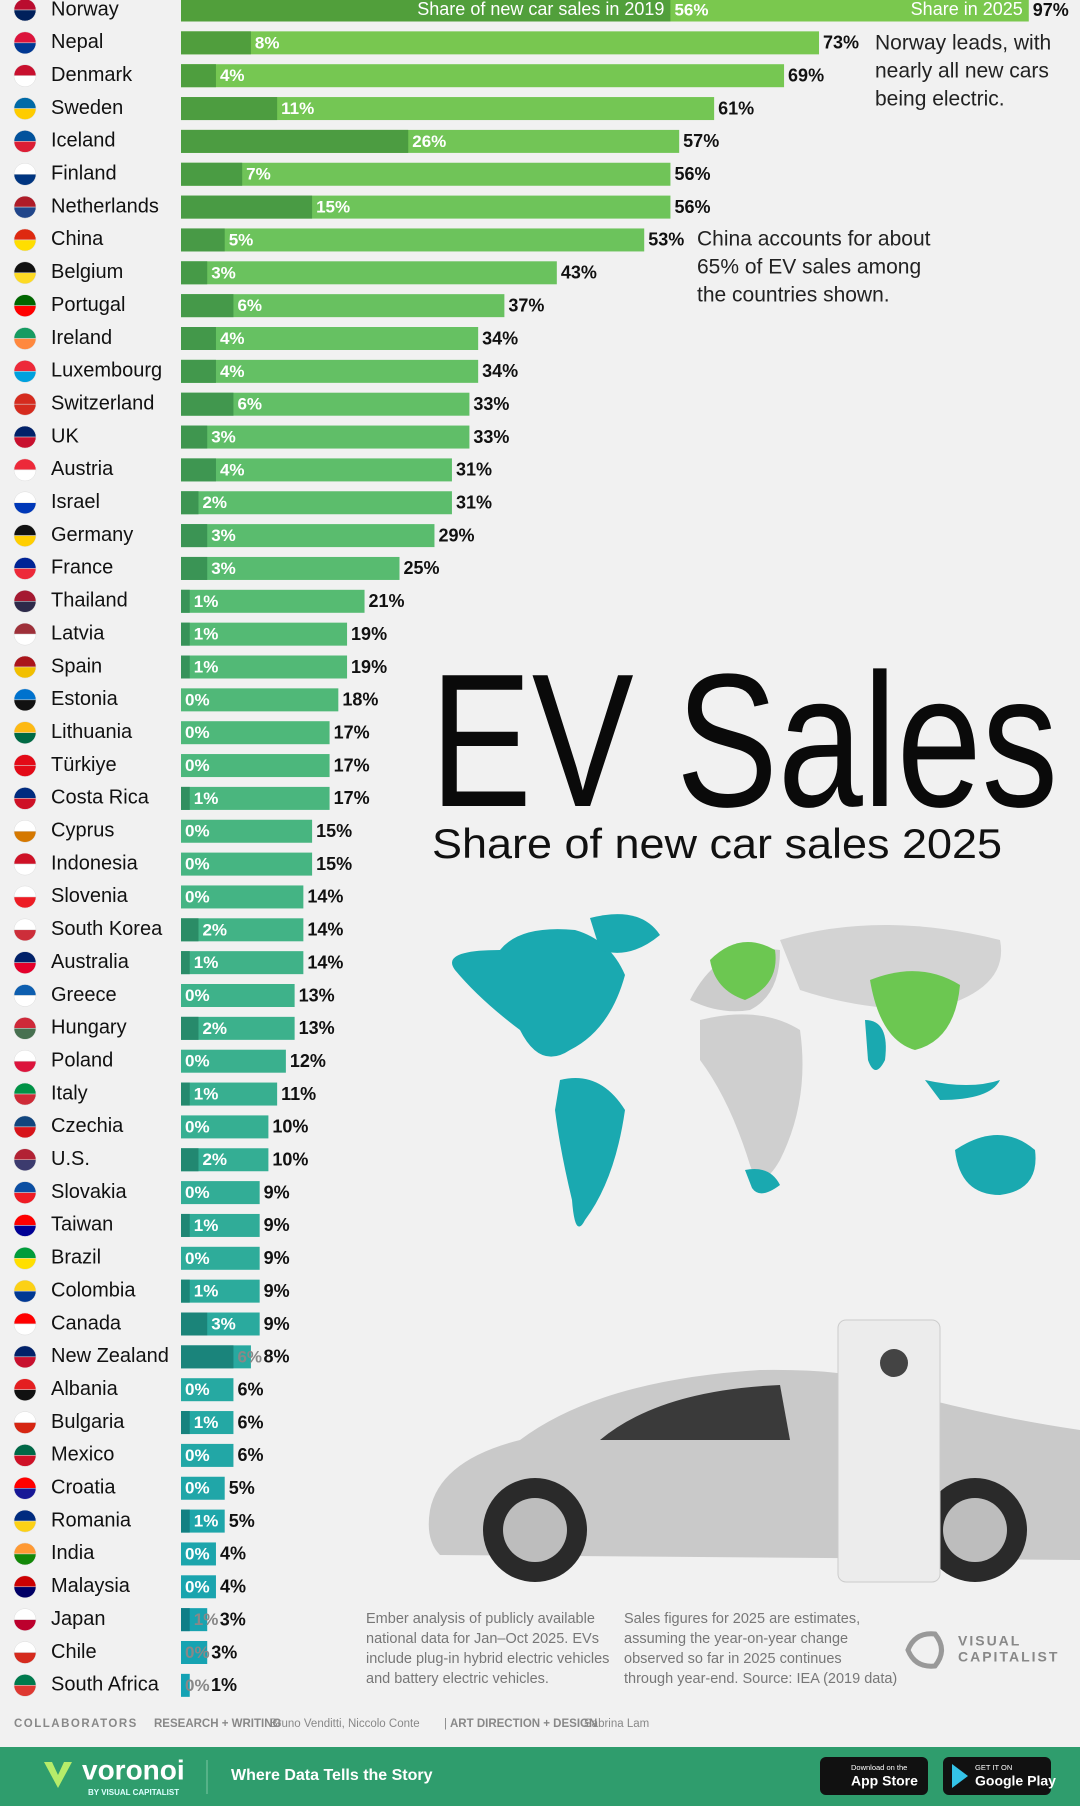 The image size is (1080, 1806). I want to click on country-label: Luxembourg, so click(106, 371).